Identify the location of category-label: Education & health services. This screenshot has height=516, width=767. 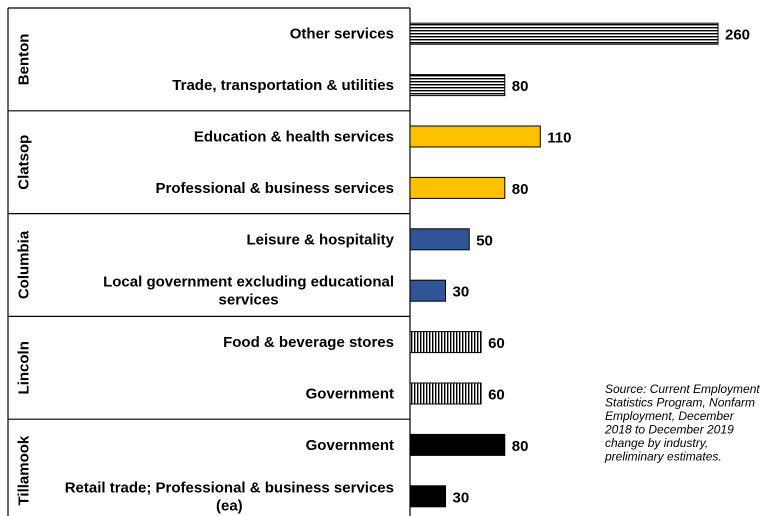
(294, 137).